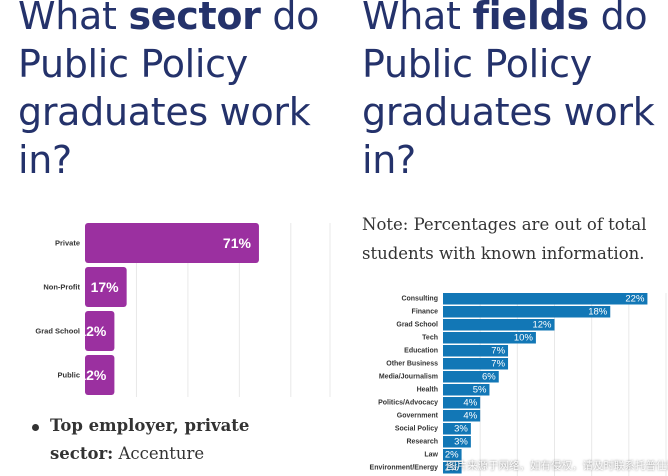 The image size is (668, 476). What do you see at coordinates (61, 287) in the screenshot?
I see `category-label: Non-Profit` at bounding box center [61, 287].